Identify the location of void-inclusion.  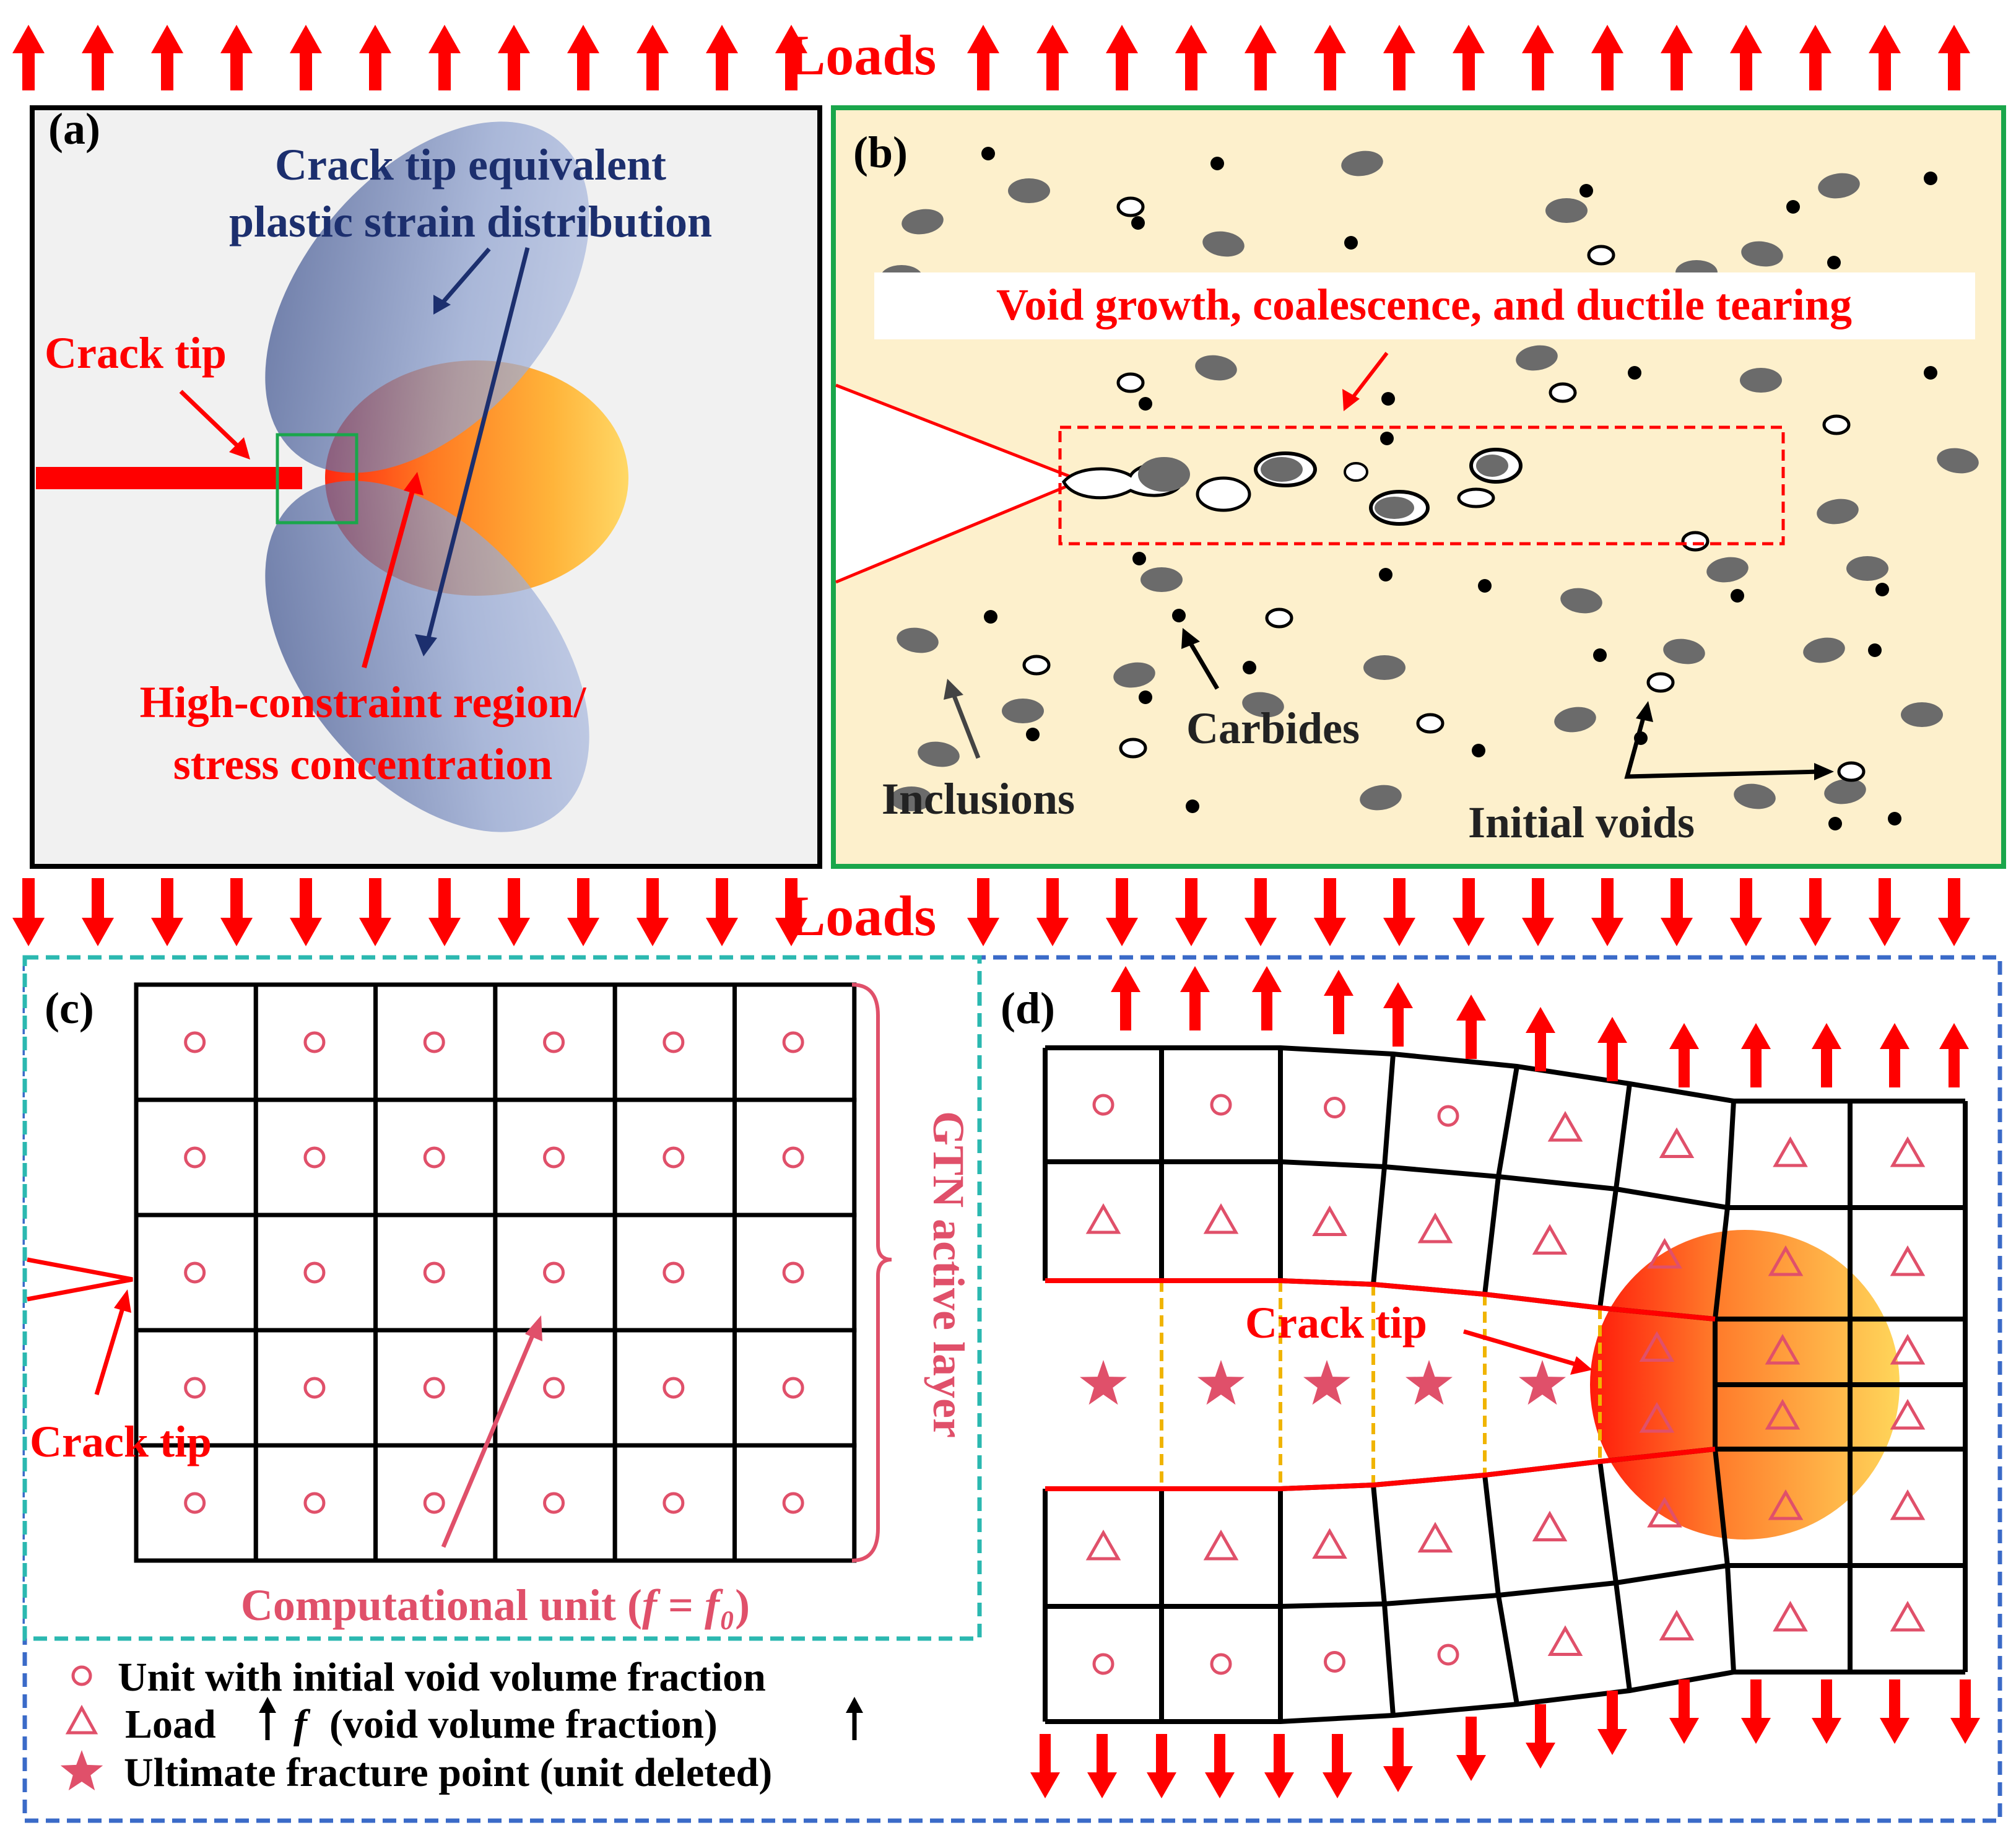
(1164, 474).